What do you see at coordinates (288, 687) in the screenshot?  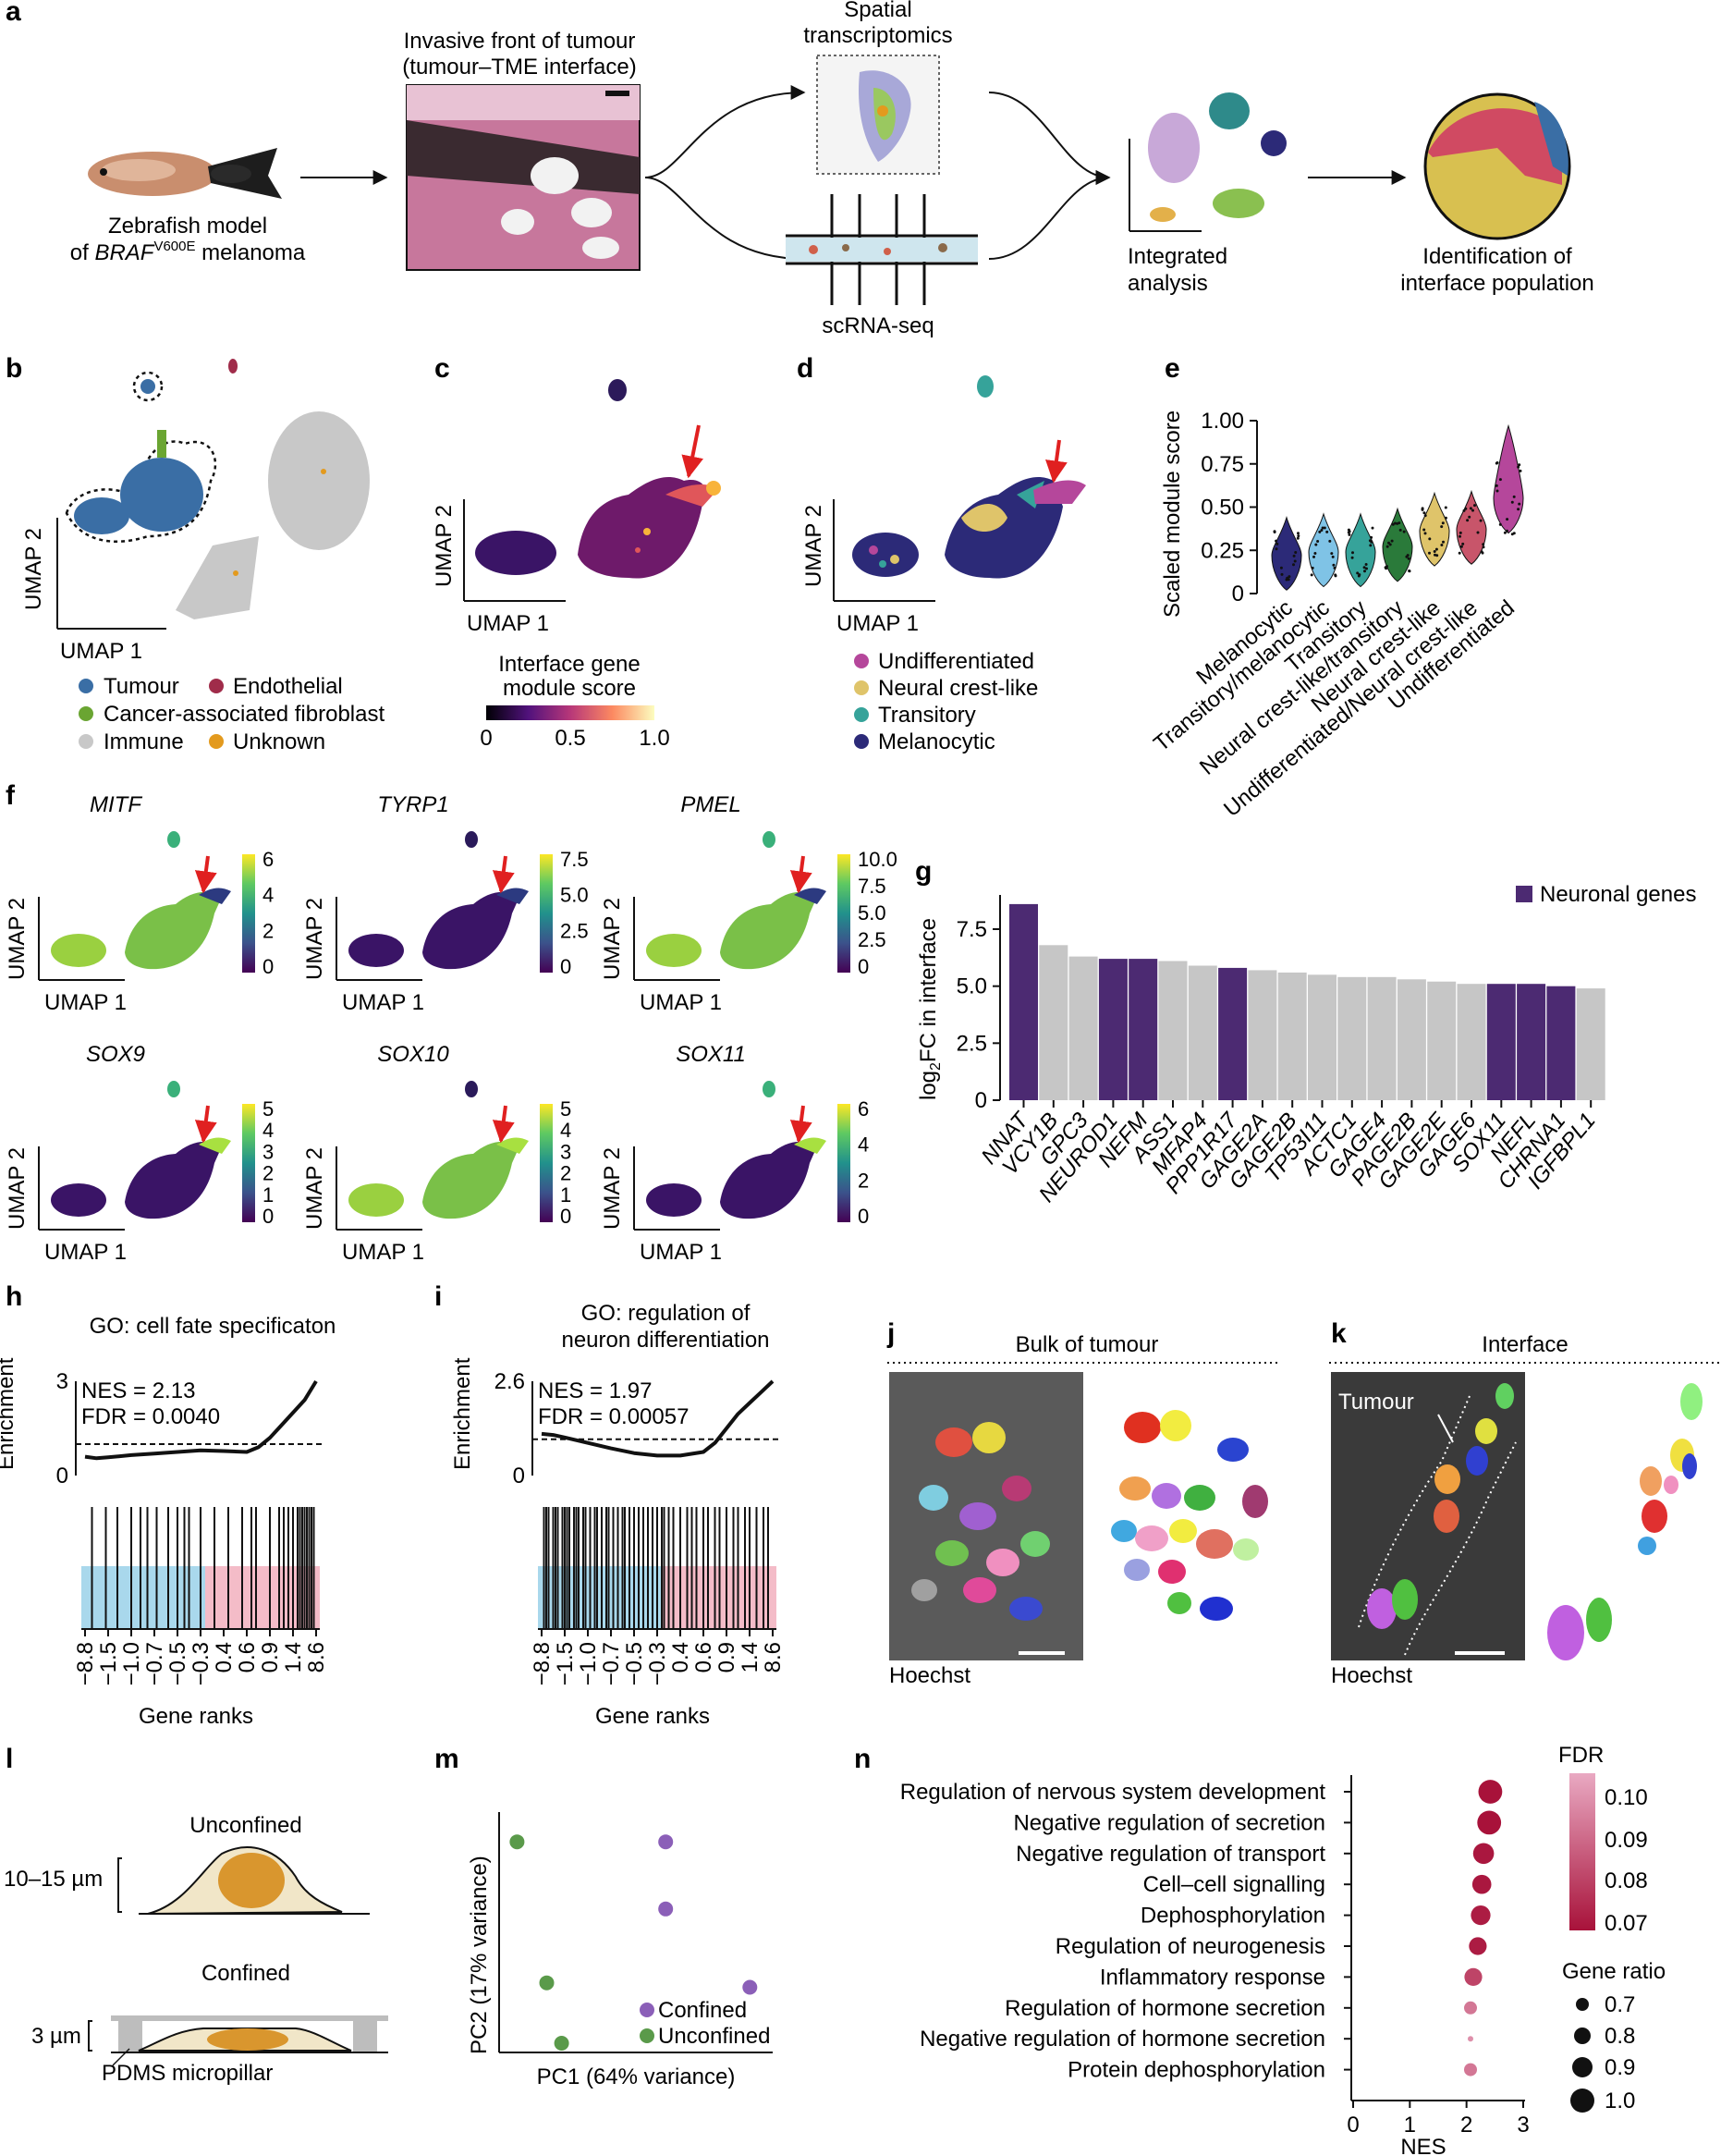 I see `legend-endothelial: Endothelial` at bounding box center [288, 687].